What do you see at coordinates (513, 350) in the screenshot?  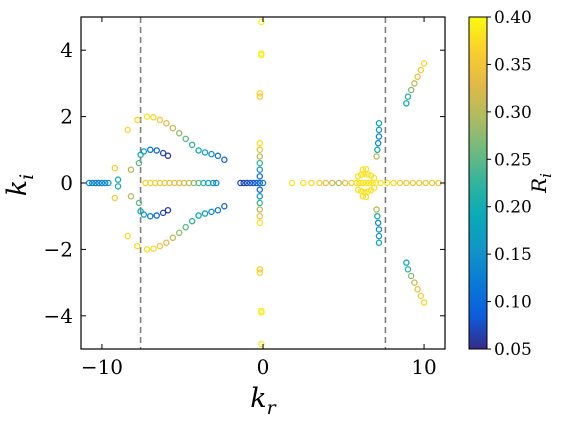 I see `colorbar-tick-label: 0.05` at bounding box center [513, 350].